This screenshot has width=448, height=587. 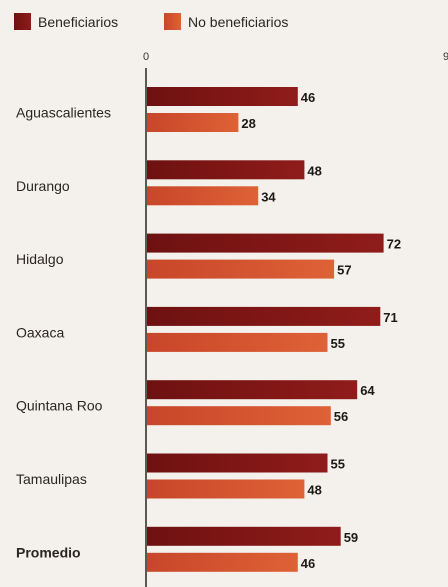 What do you see at coordinates (314, 490) in the screenshot?
I see `value-label-tamaulipas-no-beneficiarios: 48` at bounding box center [314, 490].